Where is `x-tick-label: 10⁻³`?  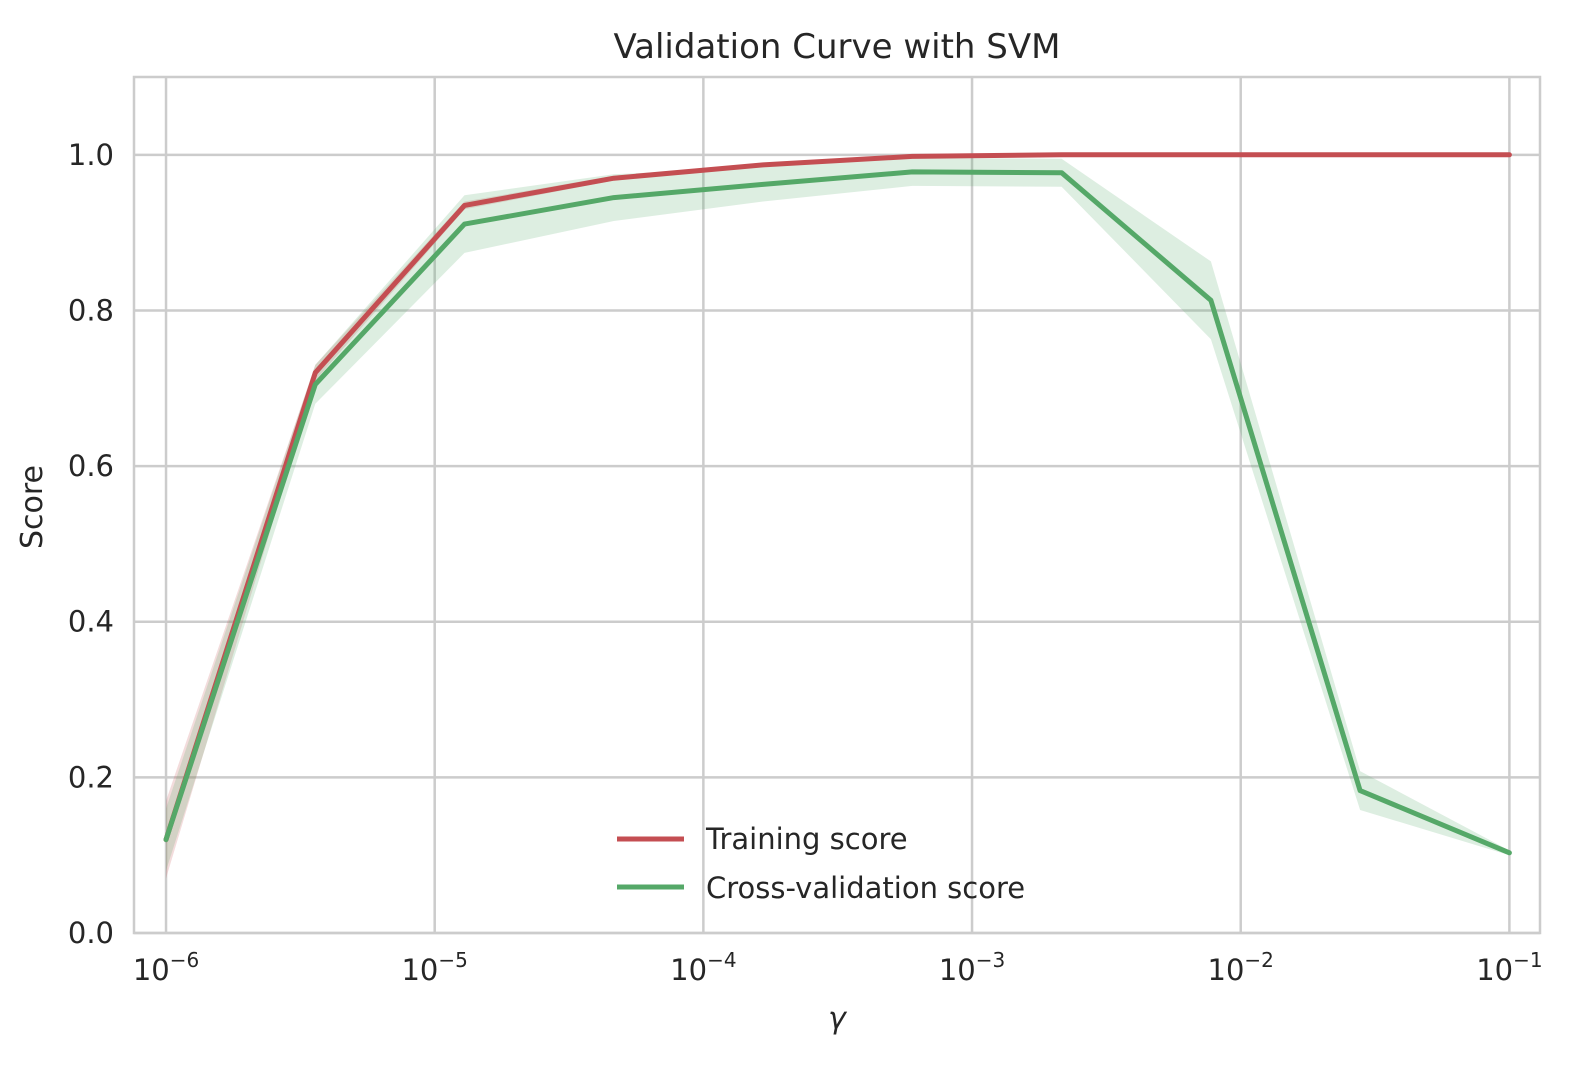
x-tick-label: 10⁻³ is located at coordinates (972, 967).